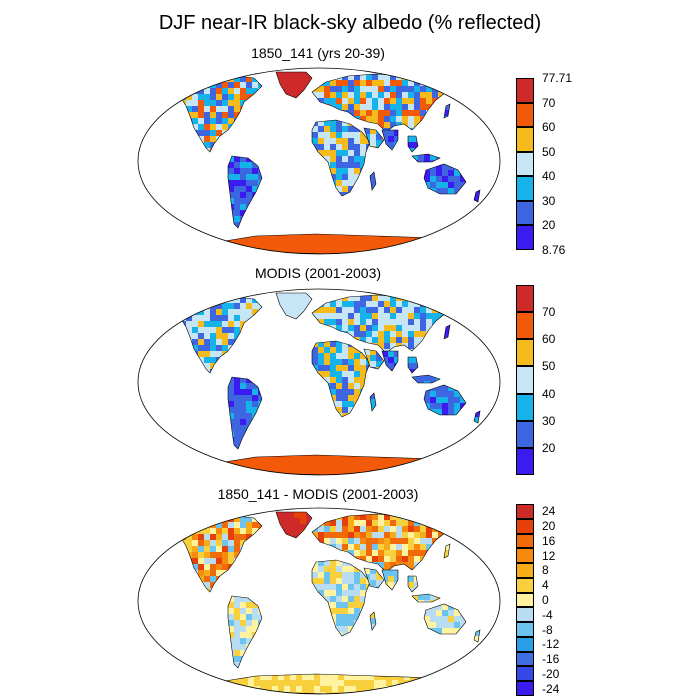 The width and height of the screenshot is (700, 700). Describe the element at coordinates (547, 614) in the screenshot. I see `colorbar-tick-label: -4` at that location.